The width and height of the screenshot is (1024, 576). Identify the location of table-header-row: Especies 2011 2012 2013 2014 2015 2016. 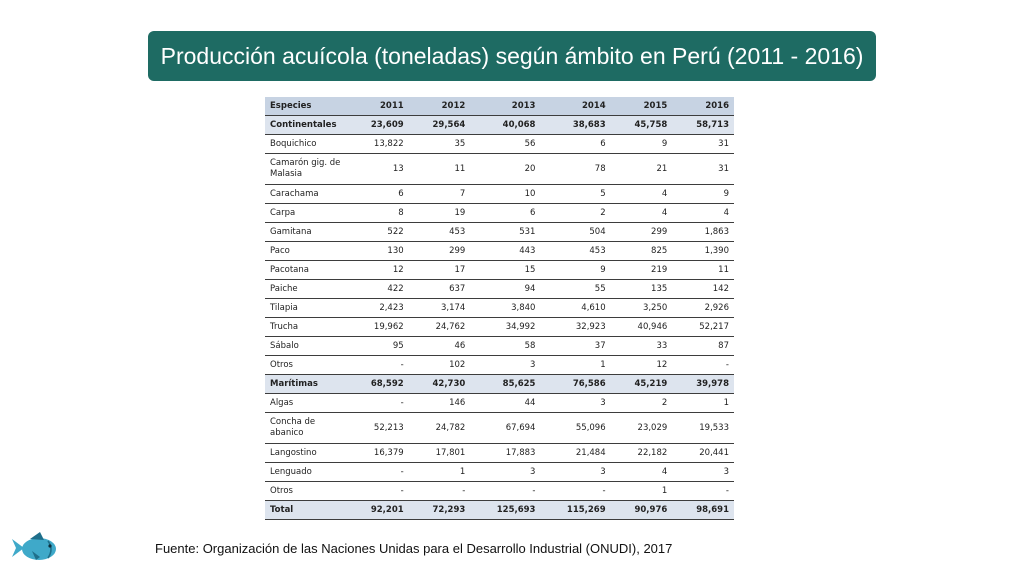
(499, 106).